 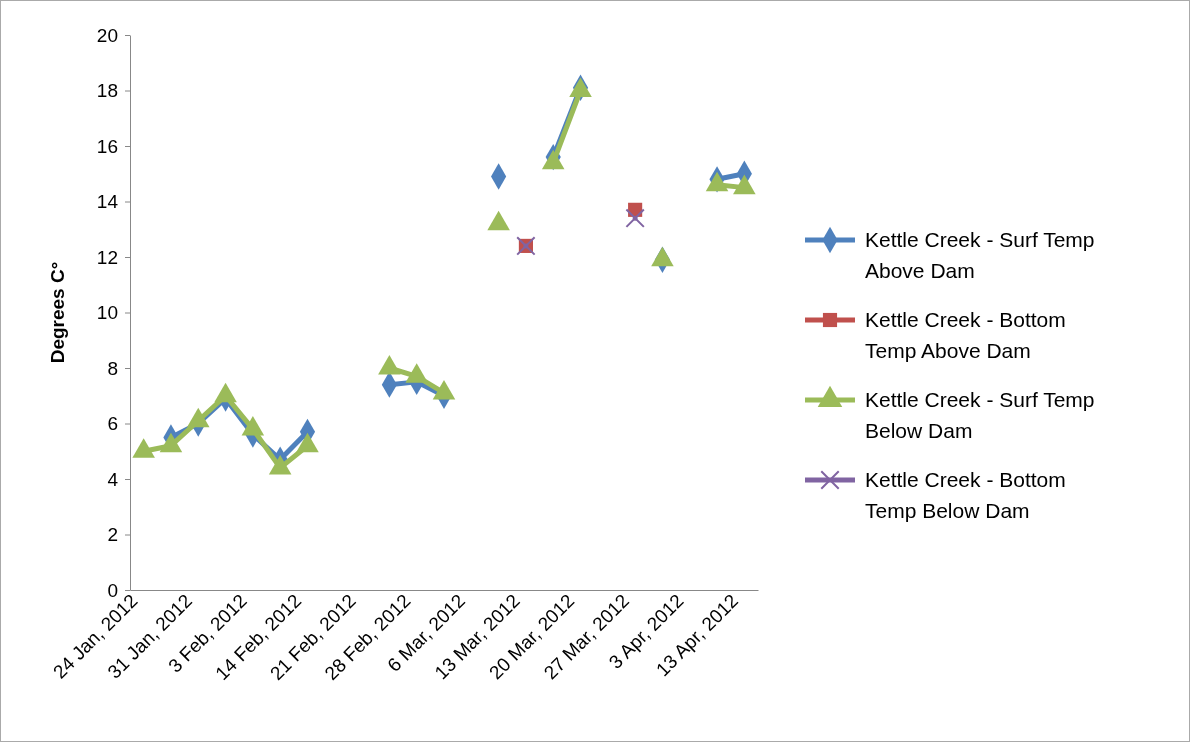 What do you see at coordinates (112, 535) in the screenshot?
I see `y-tick-label: 2` at bounding box center [112, 535].